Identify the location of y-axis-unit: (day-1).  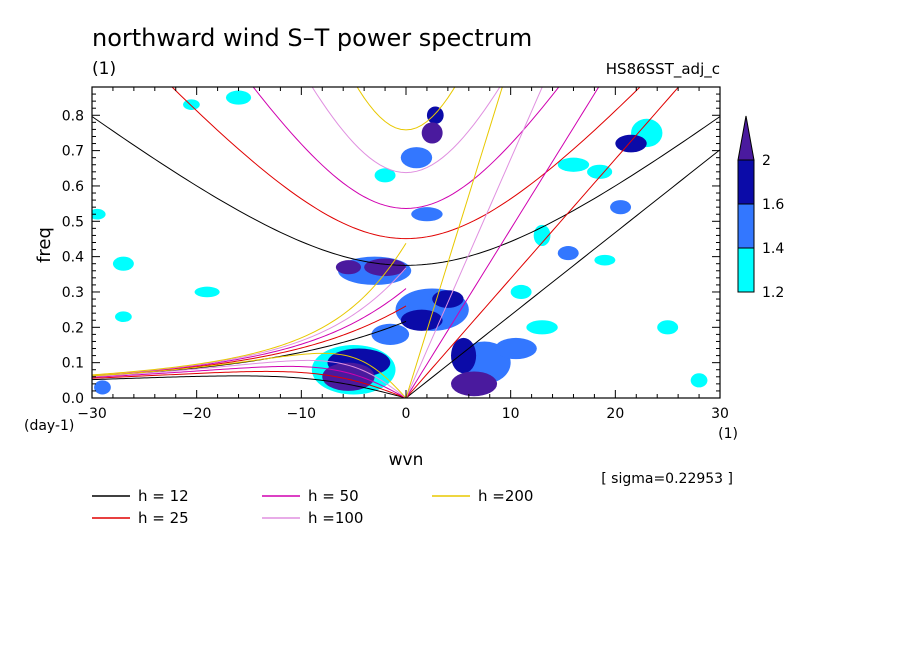
(49, 426).